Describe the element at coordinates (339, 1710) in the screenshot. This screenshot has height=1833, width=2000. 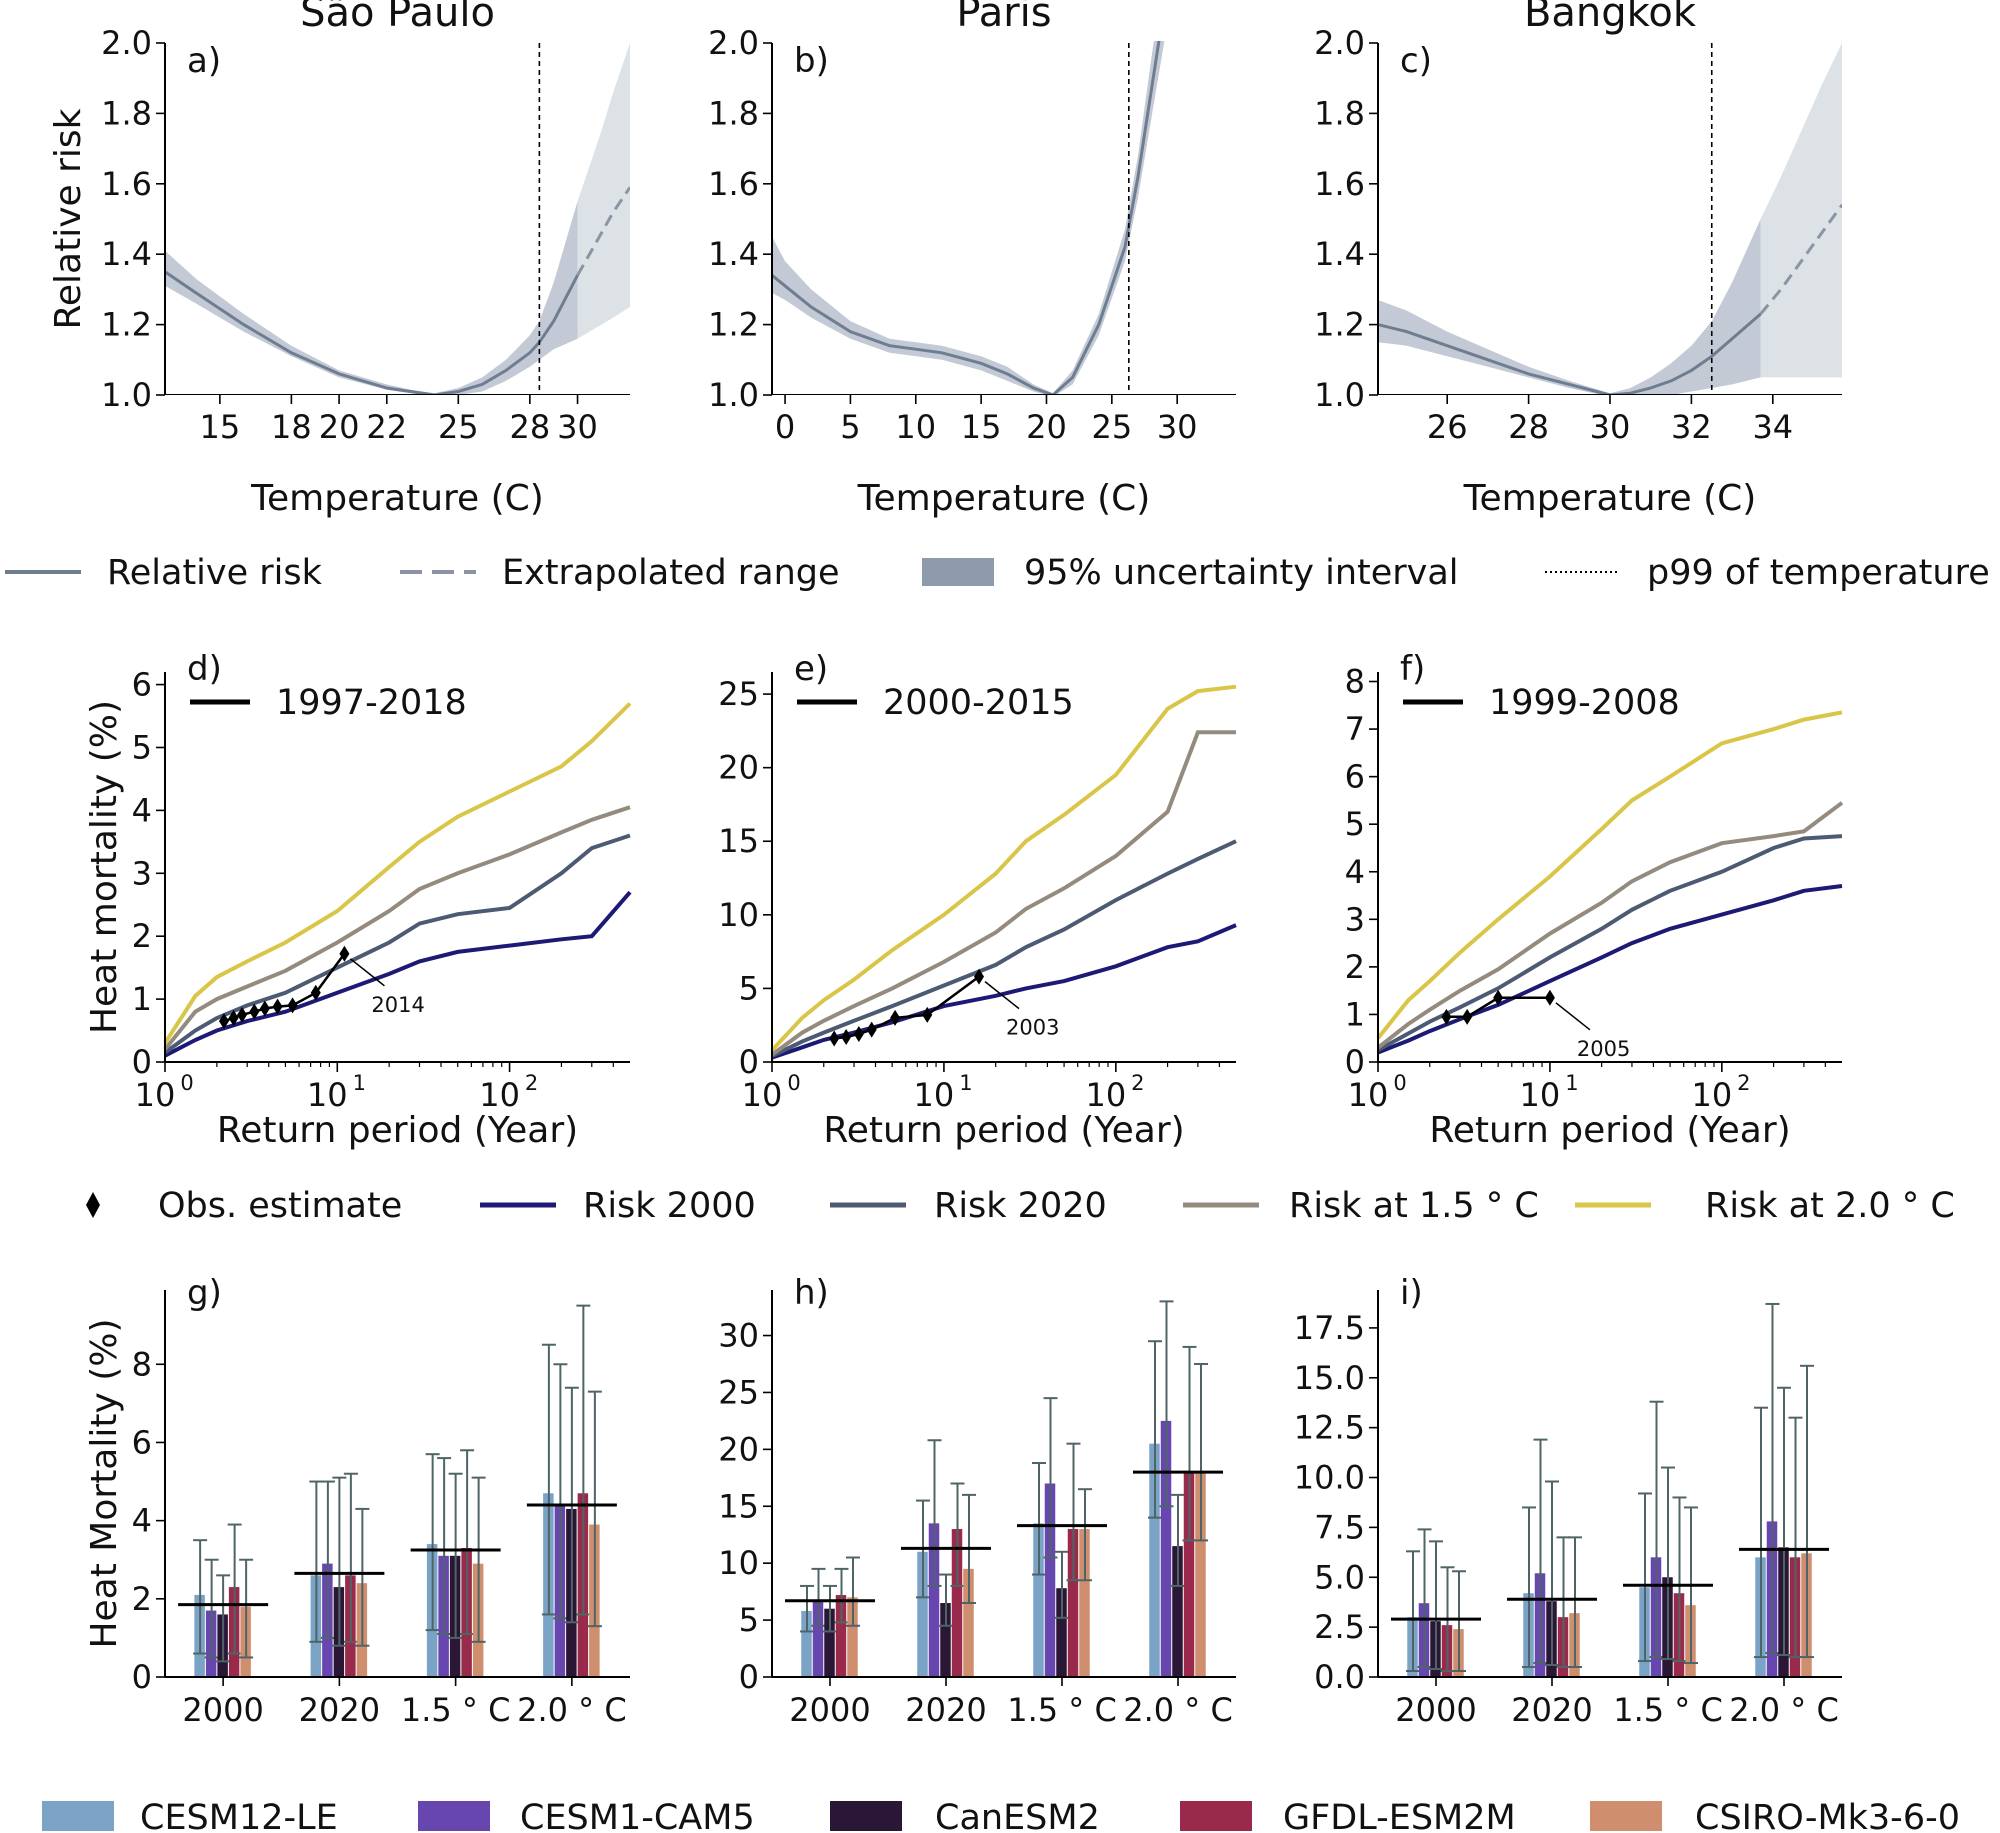
I see `x-tick-label: 2020` at that location.